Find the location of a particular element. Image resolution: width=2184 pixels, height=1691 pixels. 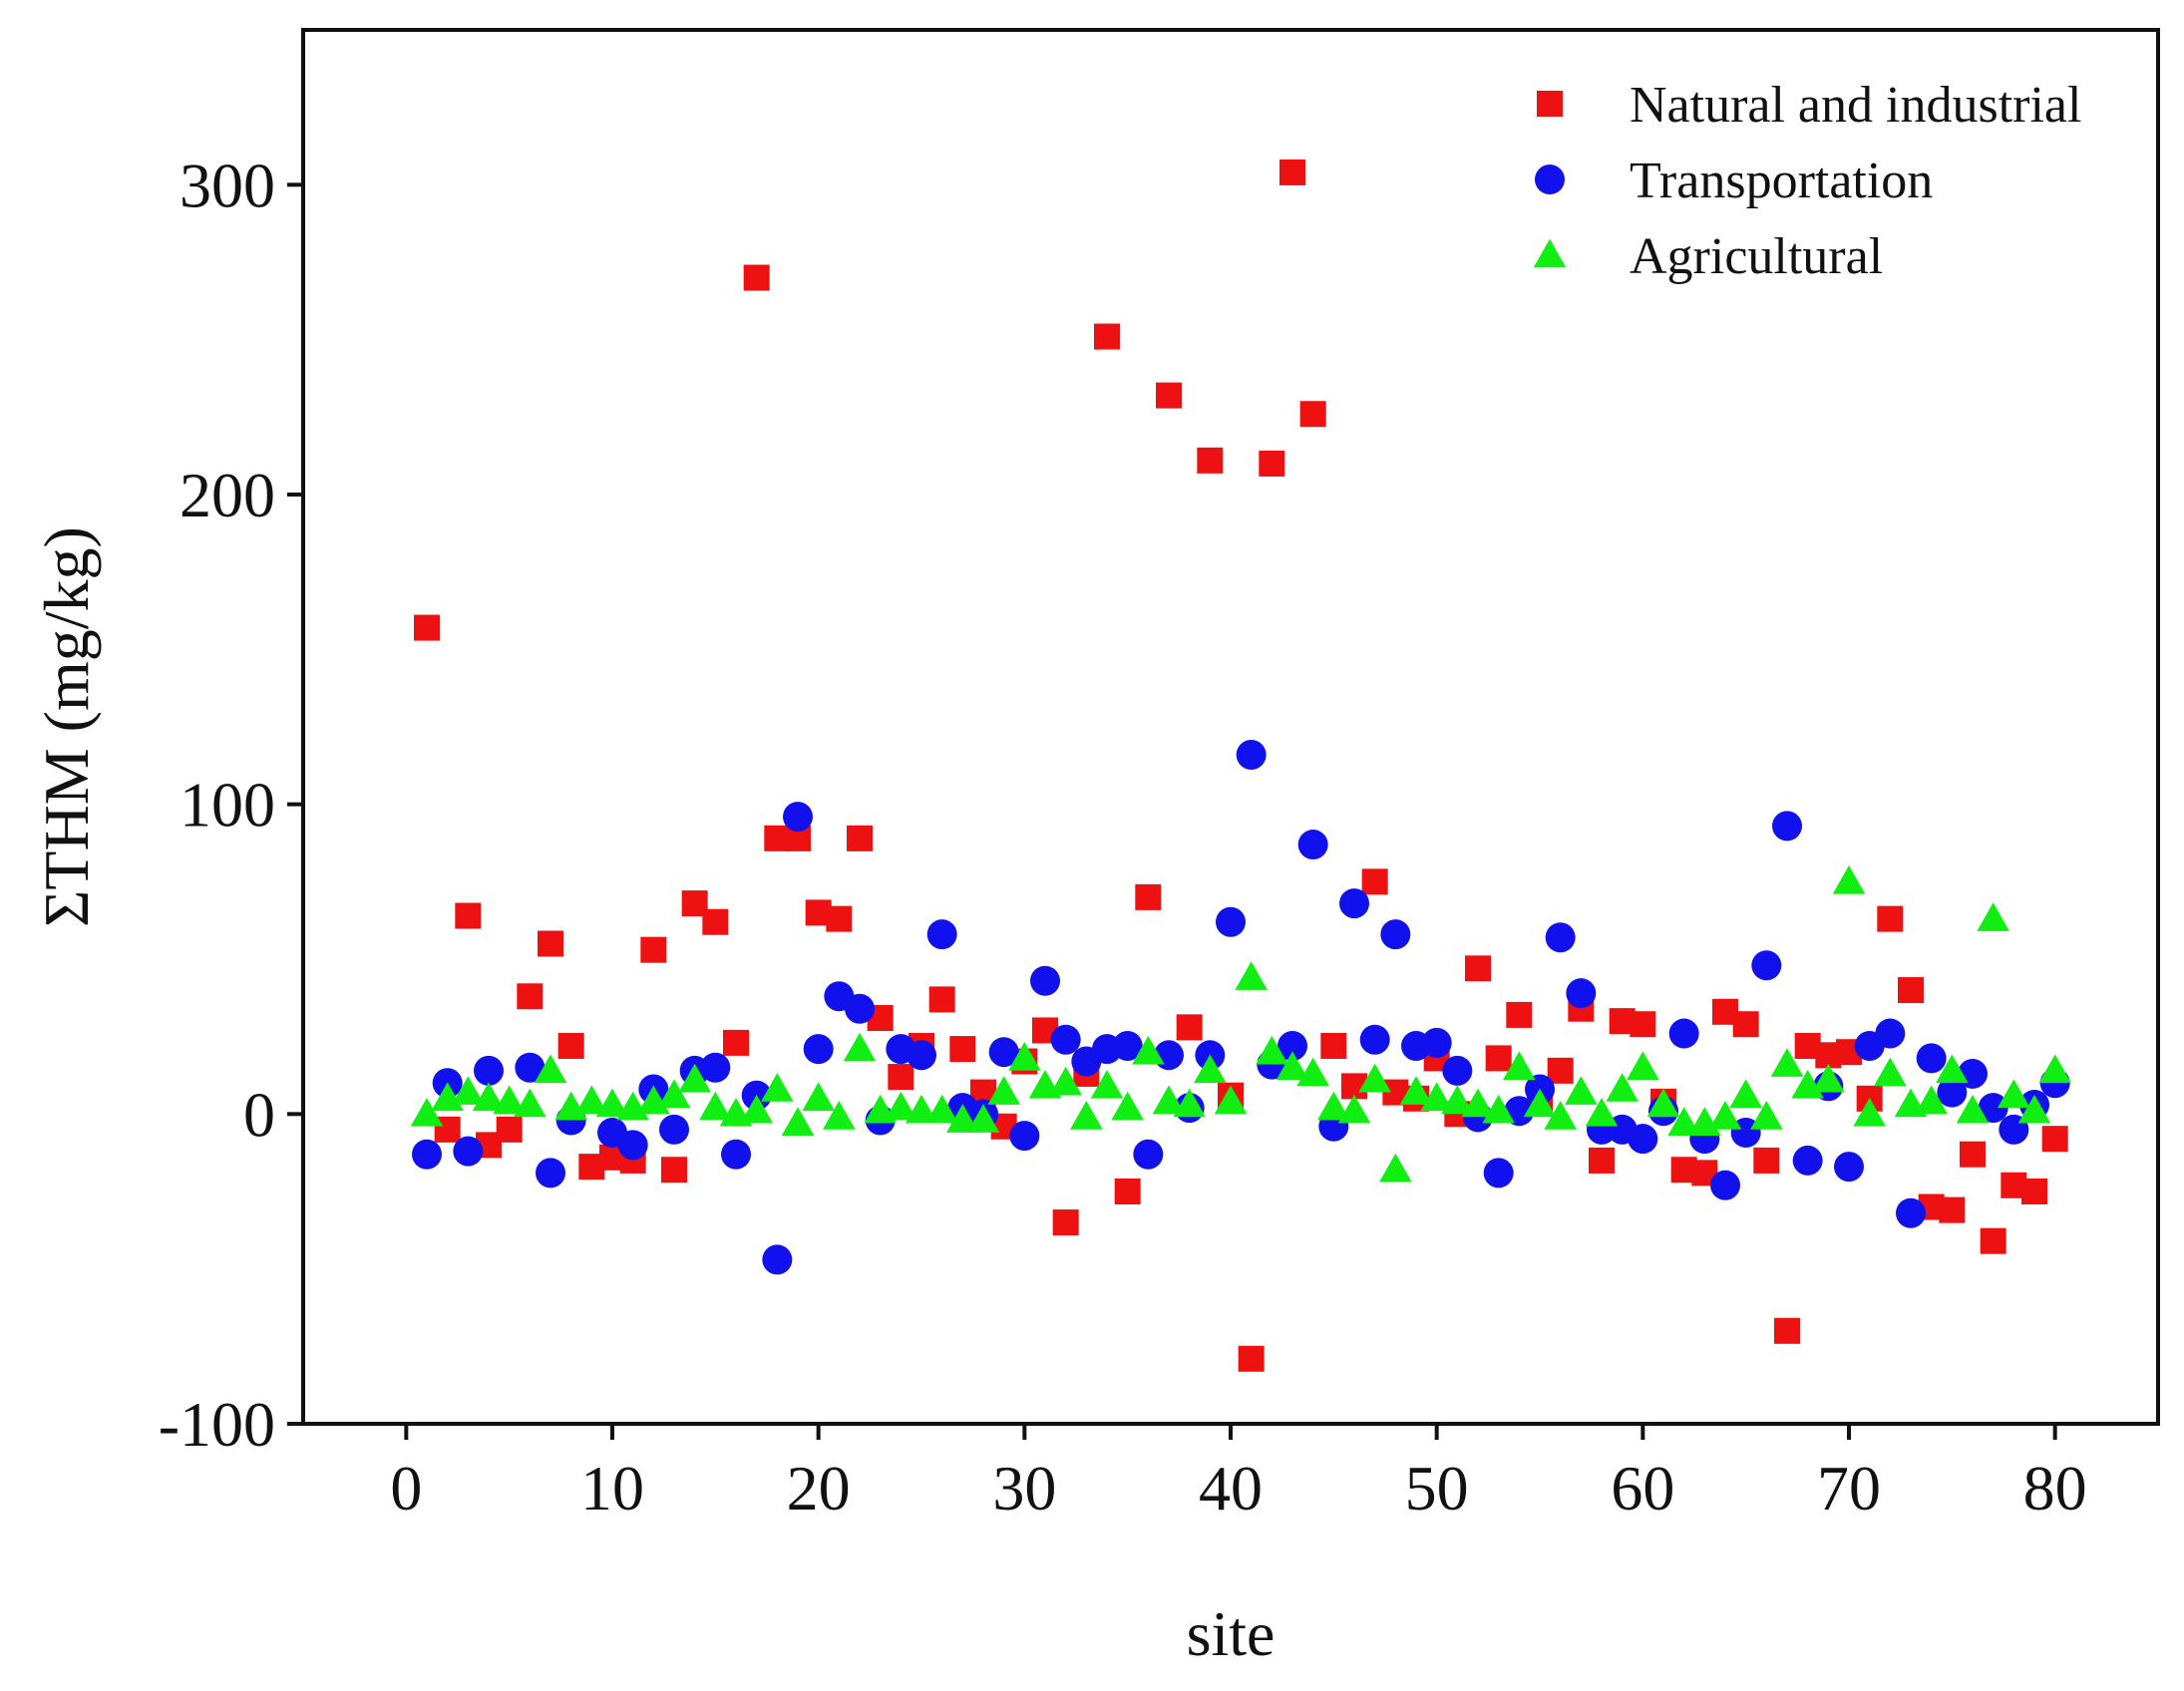

x-tick-label: 70 is located at coordinates (1849, 1488).